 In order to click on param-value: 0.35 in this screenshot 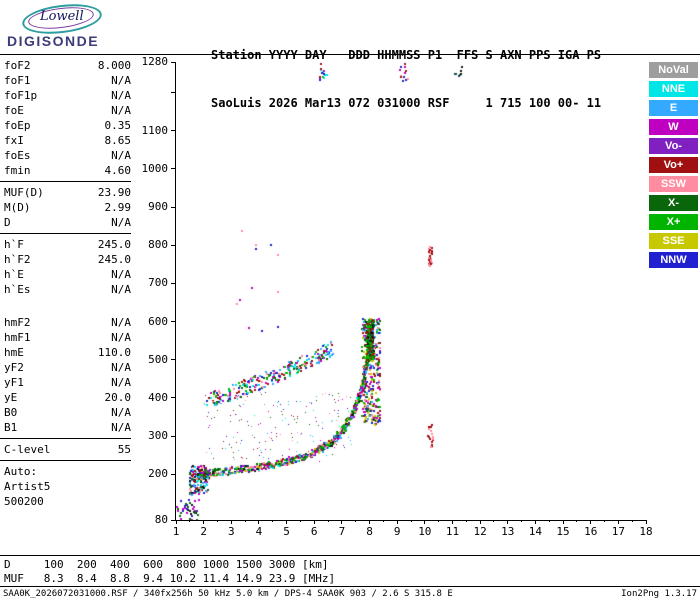, I will do `click(118, 125)`.